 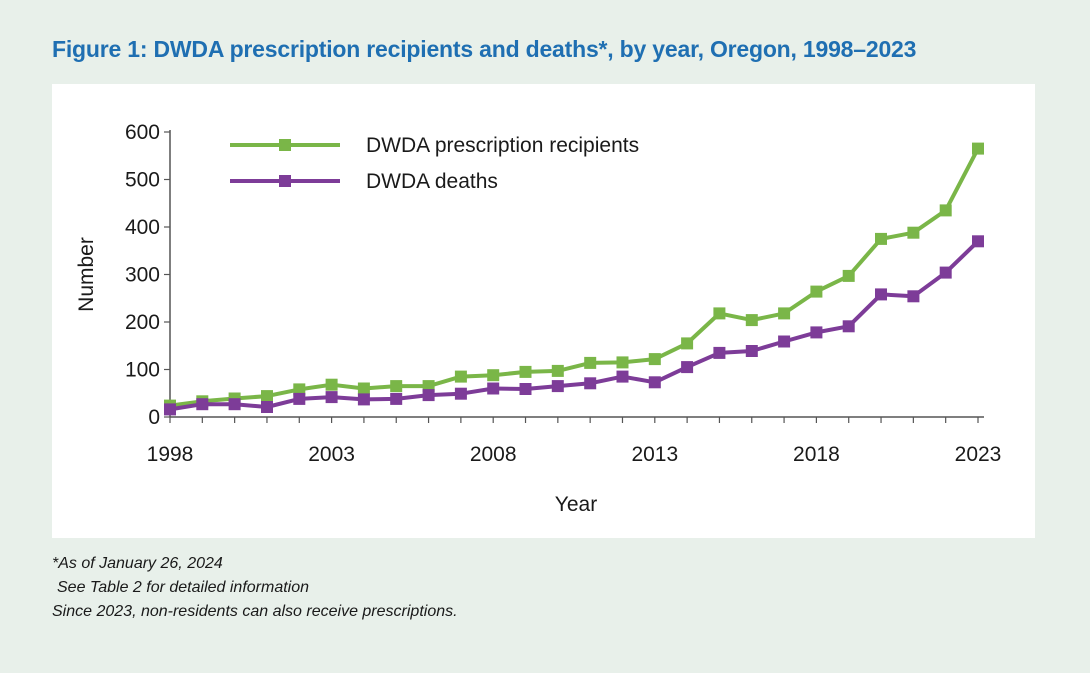 What do you see at coordinates (142, 370) in the screenshot?
I see `y-tick-label: 100` at bounding box center [142, 370].